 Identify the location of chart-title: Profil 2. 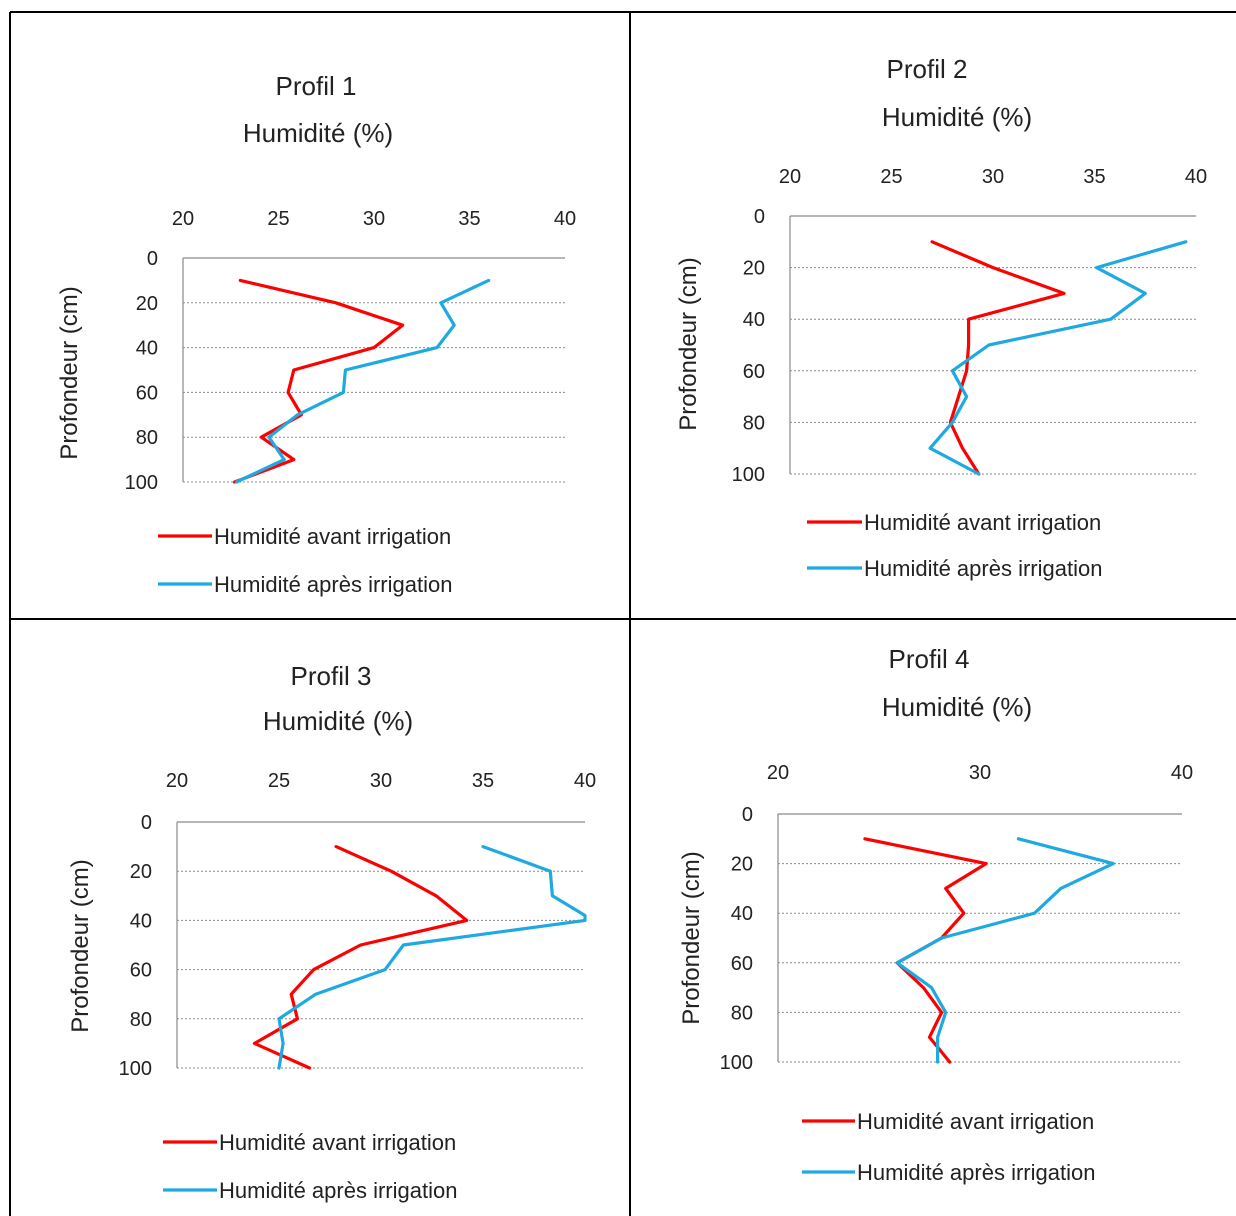
(927, 69).